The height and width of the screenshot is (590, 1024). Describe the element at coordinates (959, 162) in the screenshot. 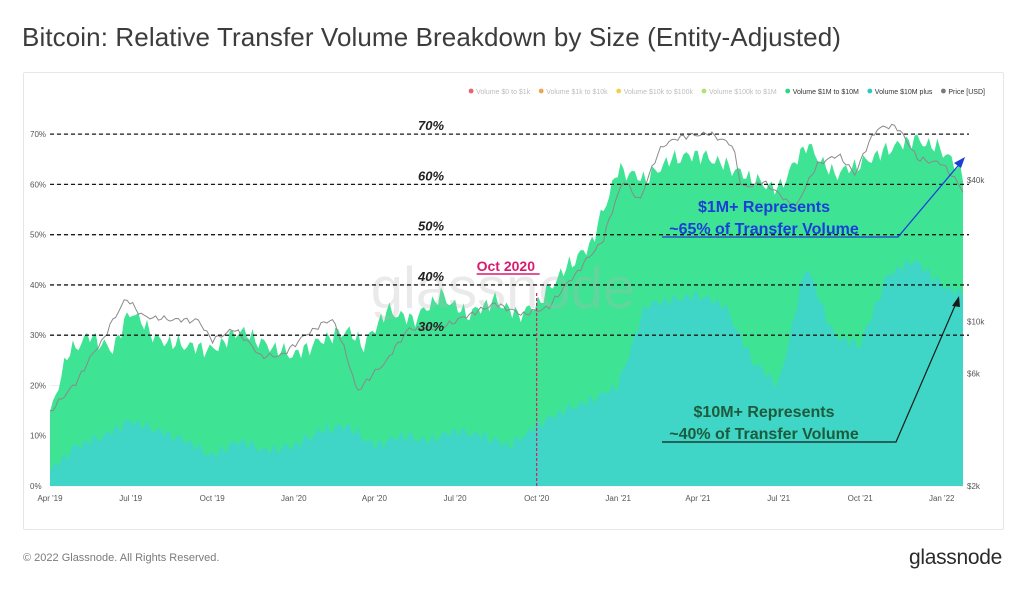

I see `annotation-1m-arrowhead` at that location.